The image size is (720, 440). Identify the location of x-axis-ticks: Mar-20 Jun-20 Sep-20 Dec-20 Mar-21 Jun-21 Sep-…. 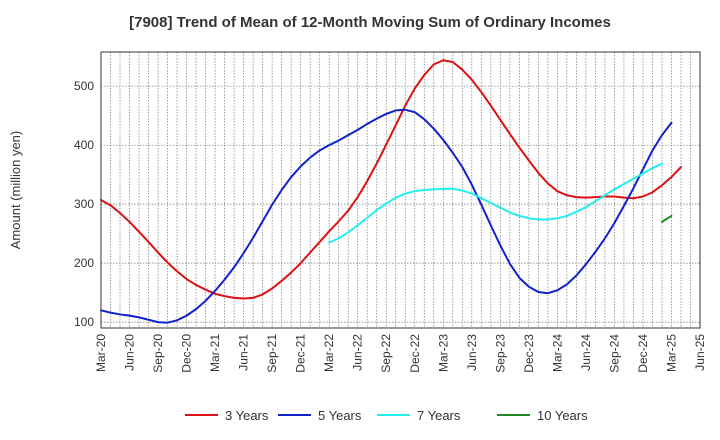
(400, 353).